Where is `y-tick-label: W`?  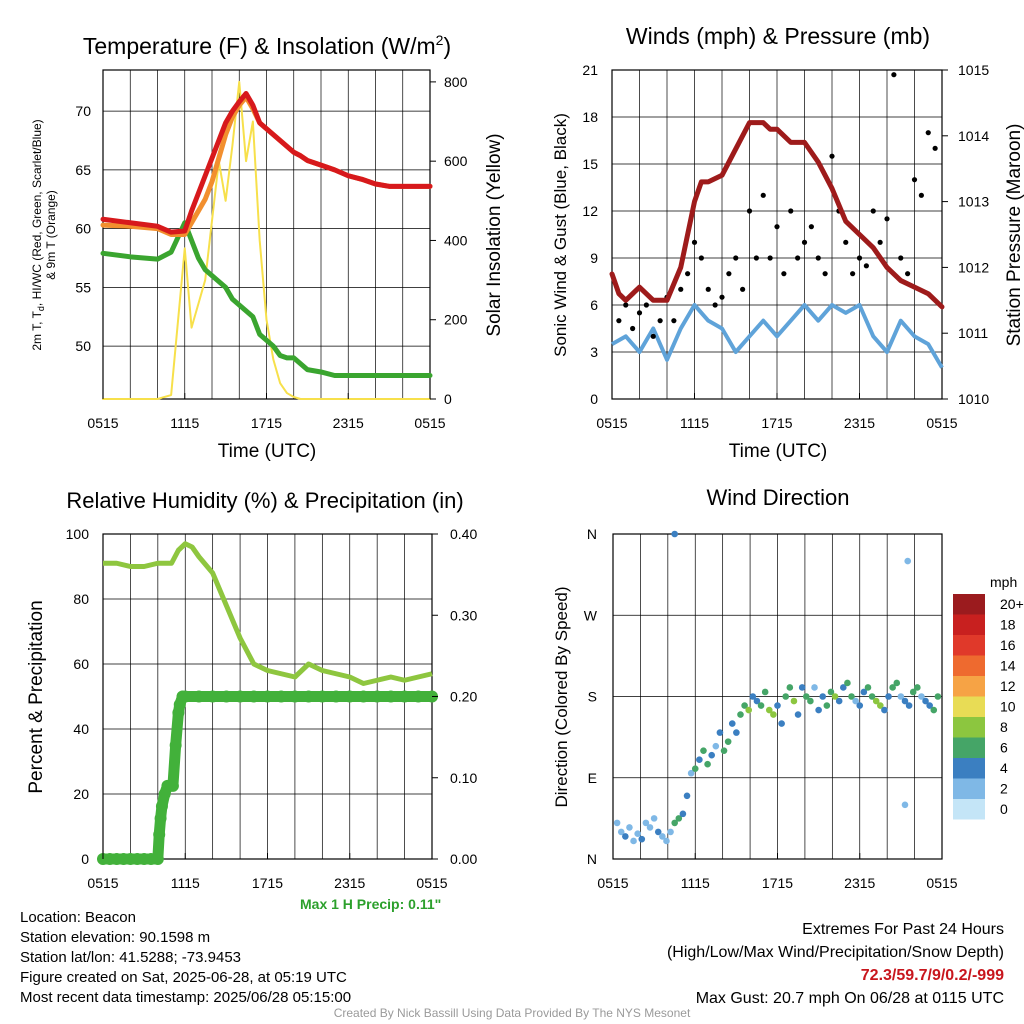
y-tick-label: W is located at coordinates (591, 615).